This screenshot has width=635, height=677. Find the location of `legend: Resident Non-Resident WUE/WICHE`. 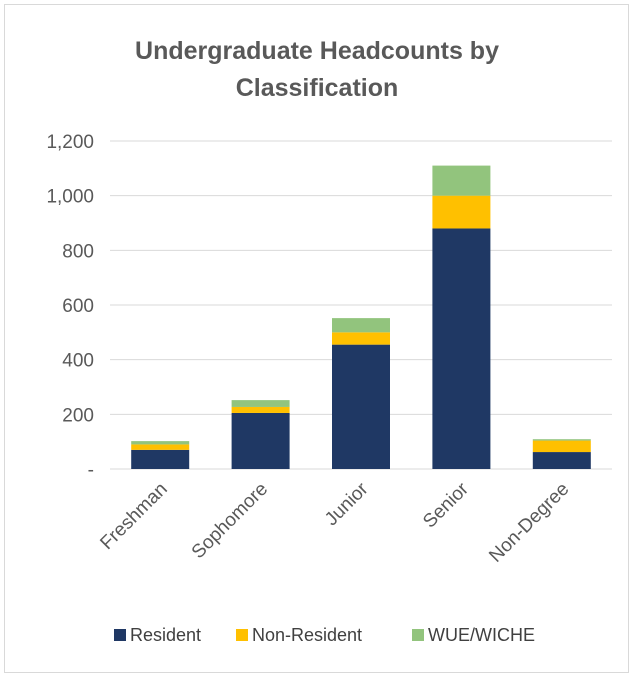

legend: Resident Non-Resident WUE/WICHE is located at coordinates (324, 635).